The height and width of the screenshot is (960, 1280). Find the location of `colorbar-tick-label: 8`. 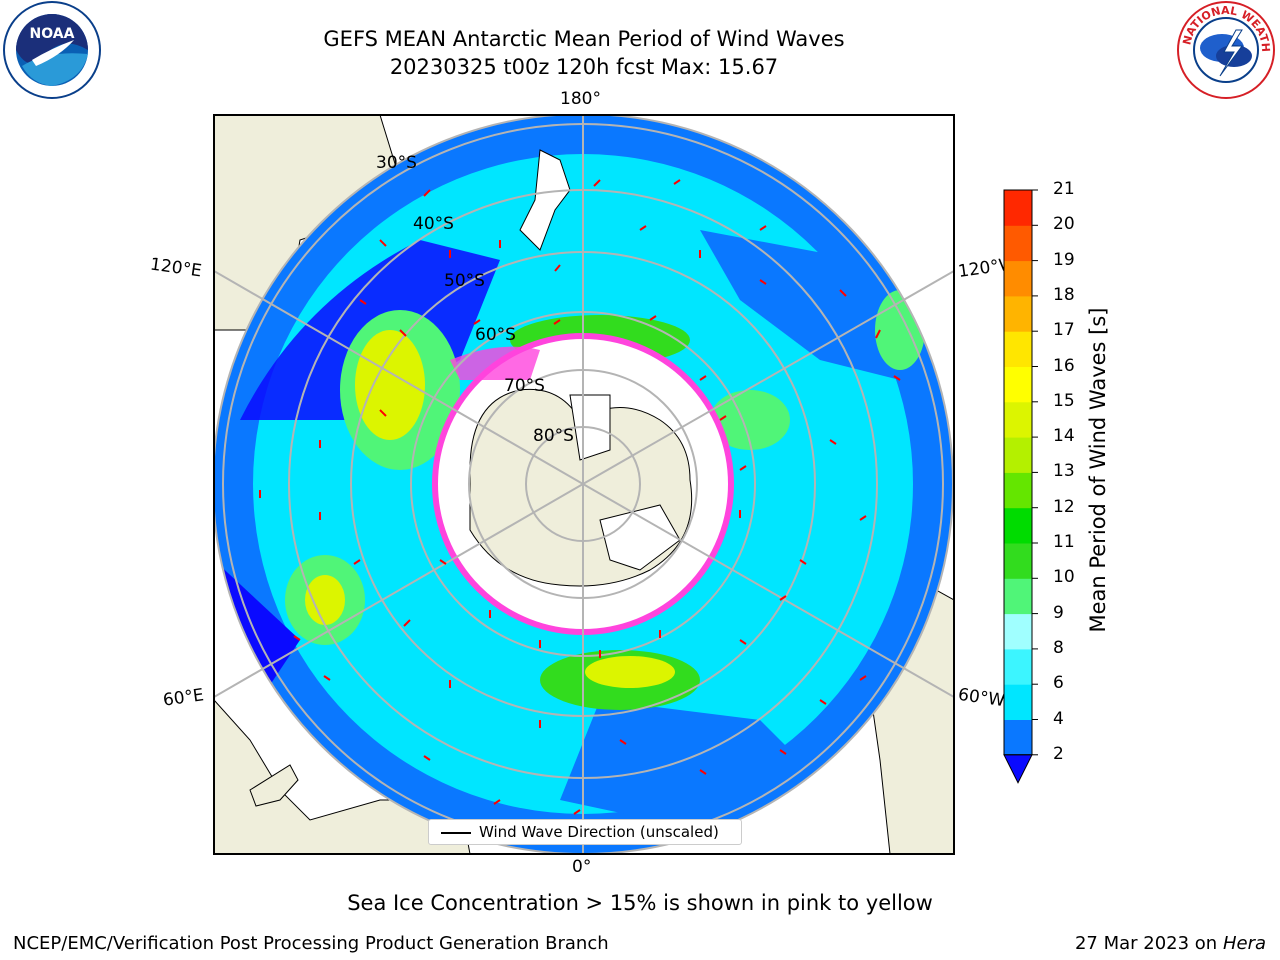

colorbar-tick-label: 8 is located at coordinates (1058, 647).